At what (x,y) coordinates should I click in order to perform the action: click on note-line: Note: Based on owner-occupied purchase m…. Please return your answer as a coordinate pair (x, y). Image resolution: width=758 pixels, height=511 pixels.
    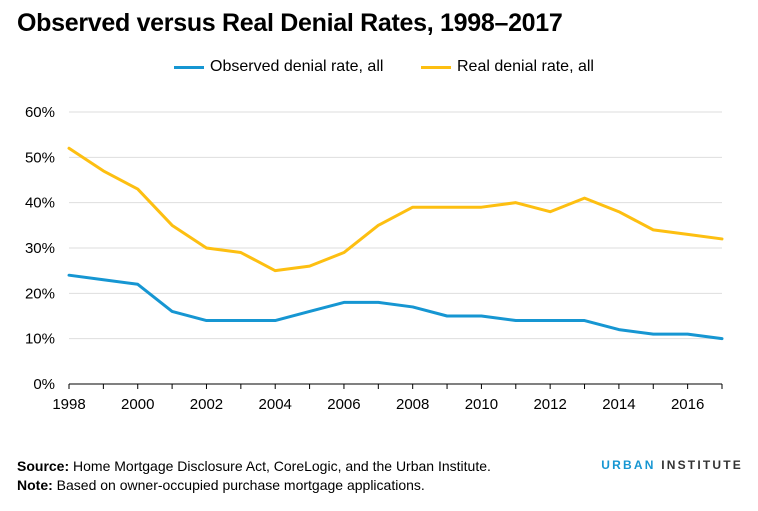
    Looking at the image, I should click on (254, 485).